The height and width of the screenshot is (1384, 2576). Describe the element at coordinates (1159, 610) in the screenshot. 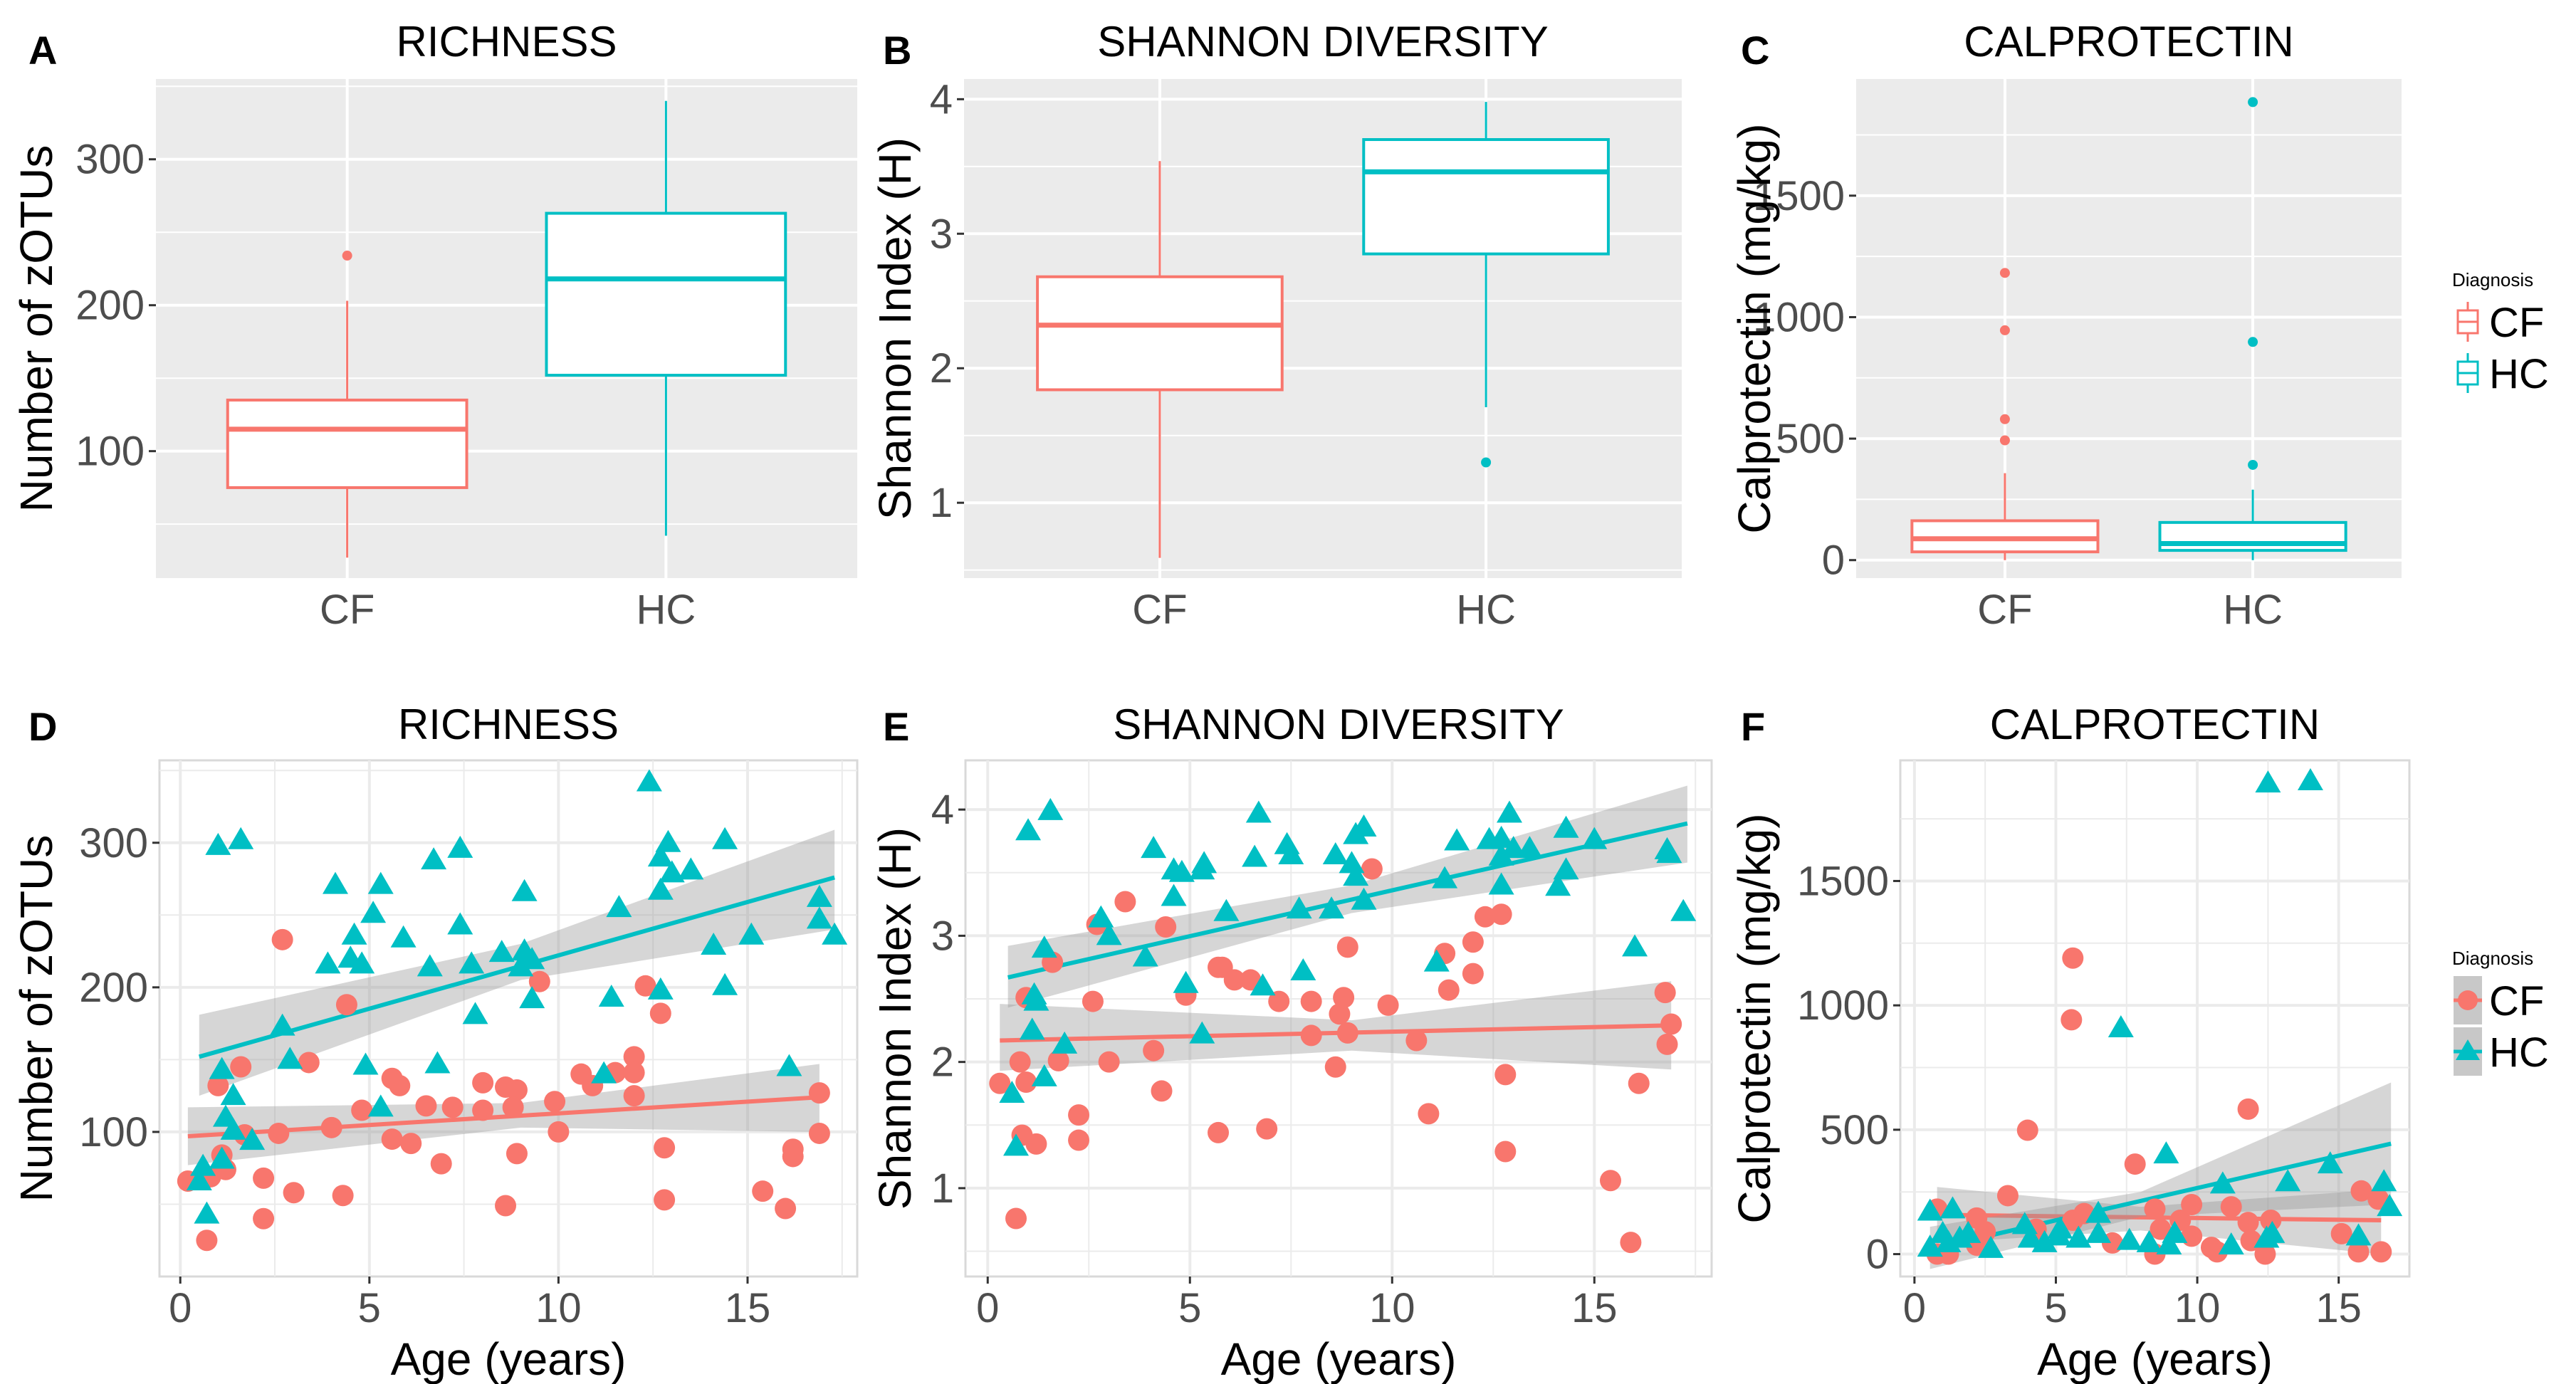

I see `x-tick-label: CF` at that location.